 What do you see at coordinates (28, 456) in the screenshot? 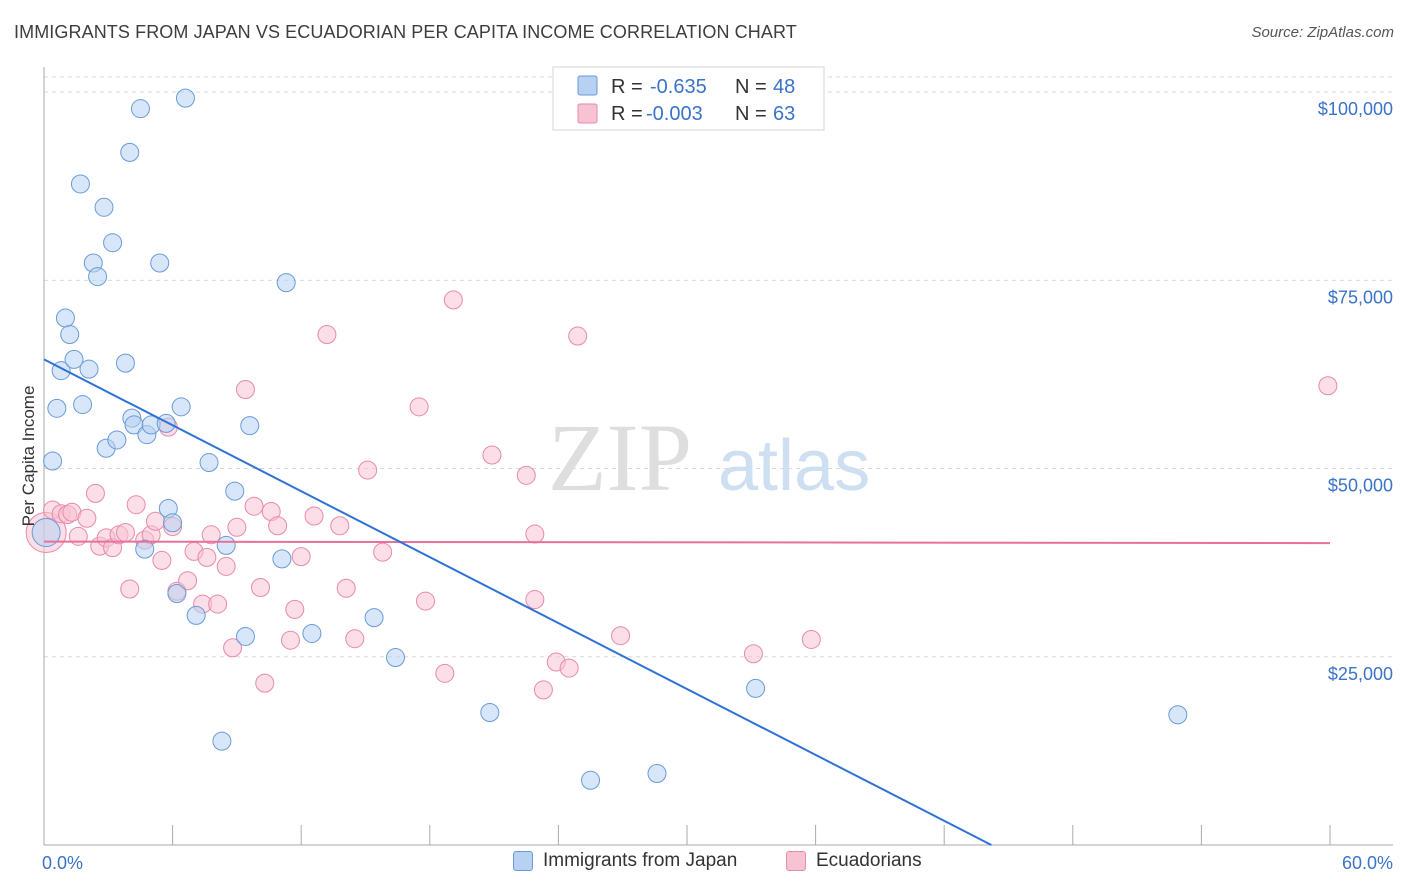
I see `y-axis-title: Per Capita Income` at bounding box center [28, 456].